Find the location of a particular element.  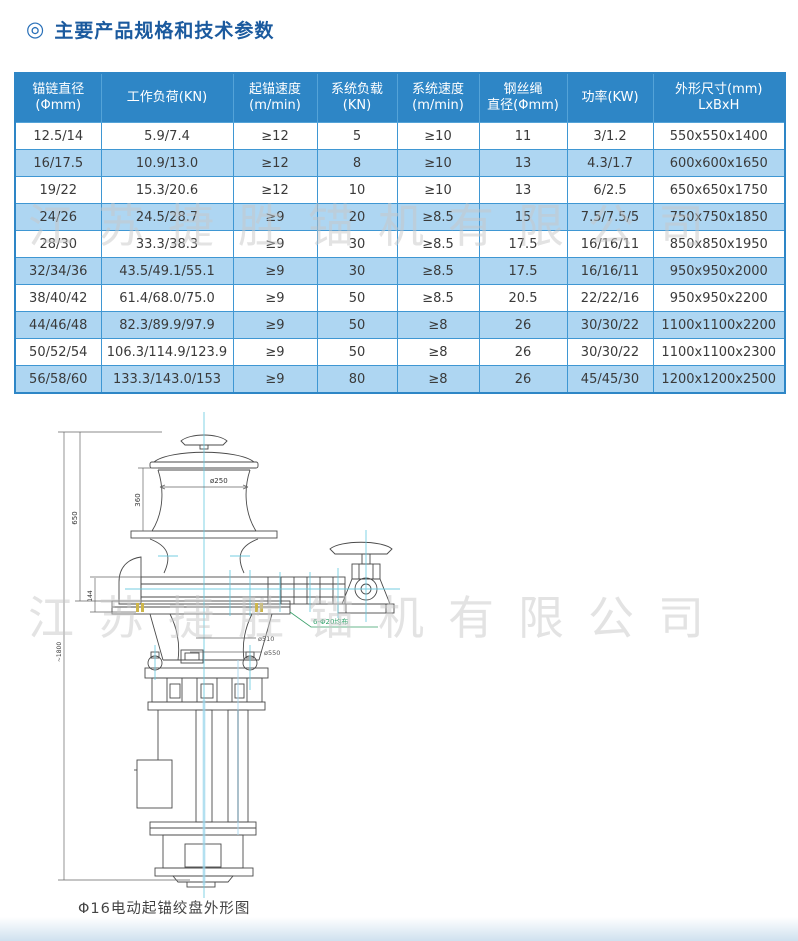

table-cell: 28/30 is located at coordinates (58, 244).